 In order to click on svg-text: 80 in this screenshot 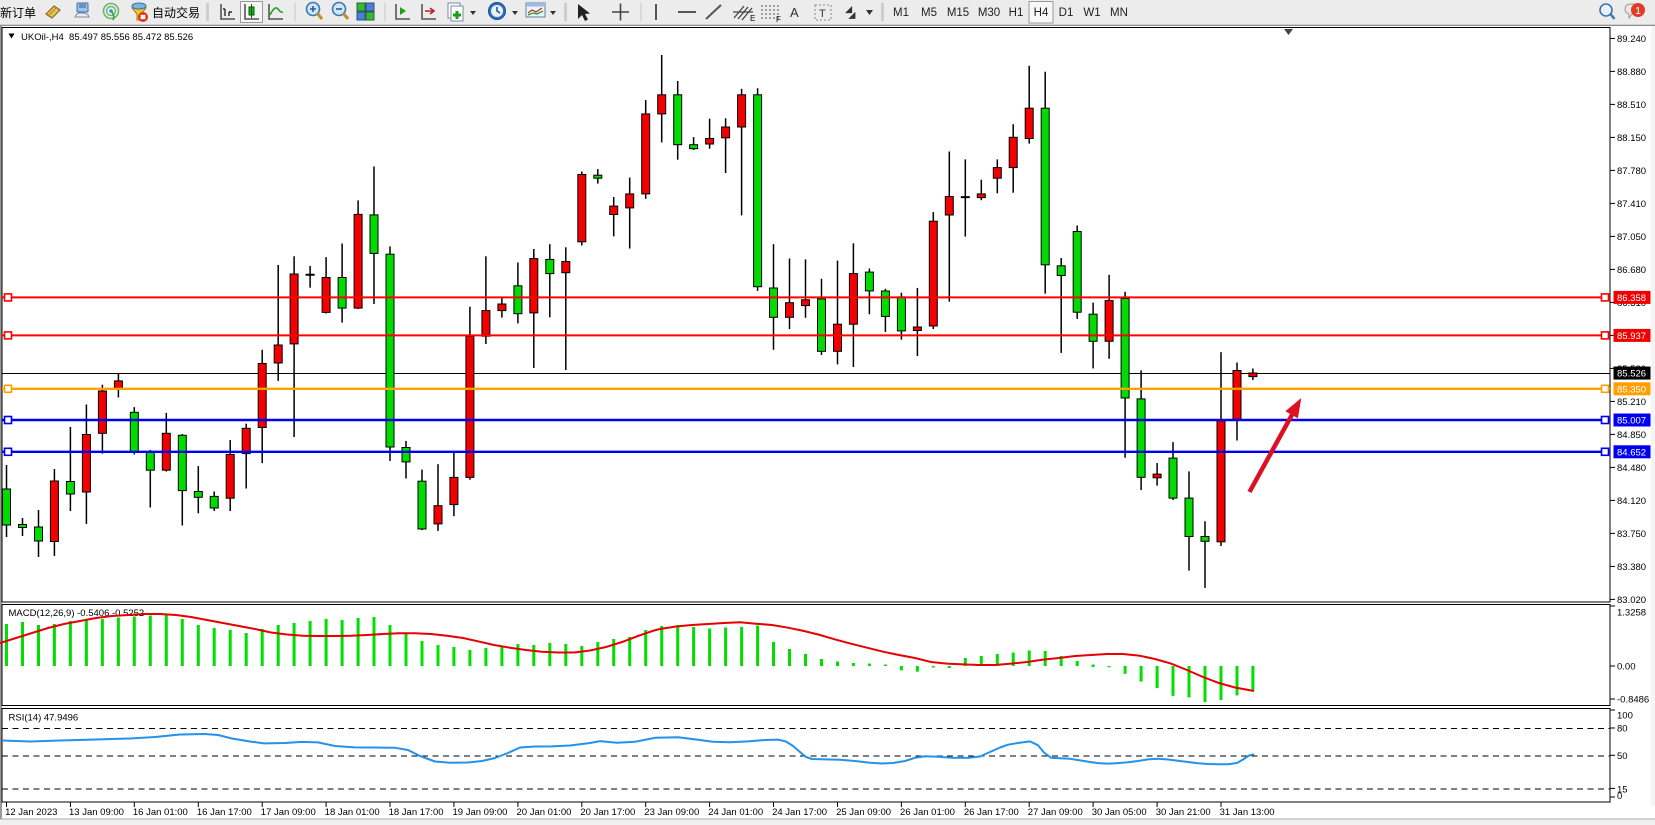, I will do `click(1622, 729)`.